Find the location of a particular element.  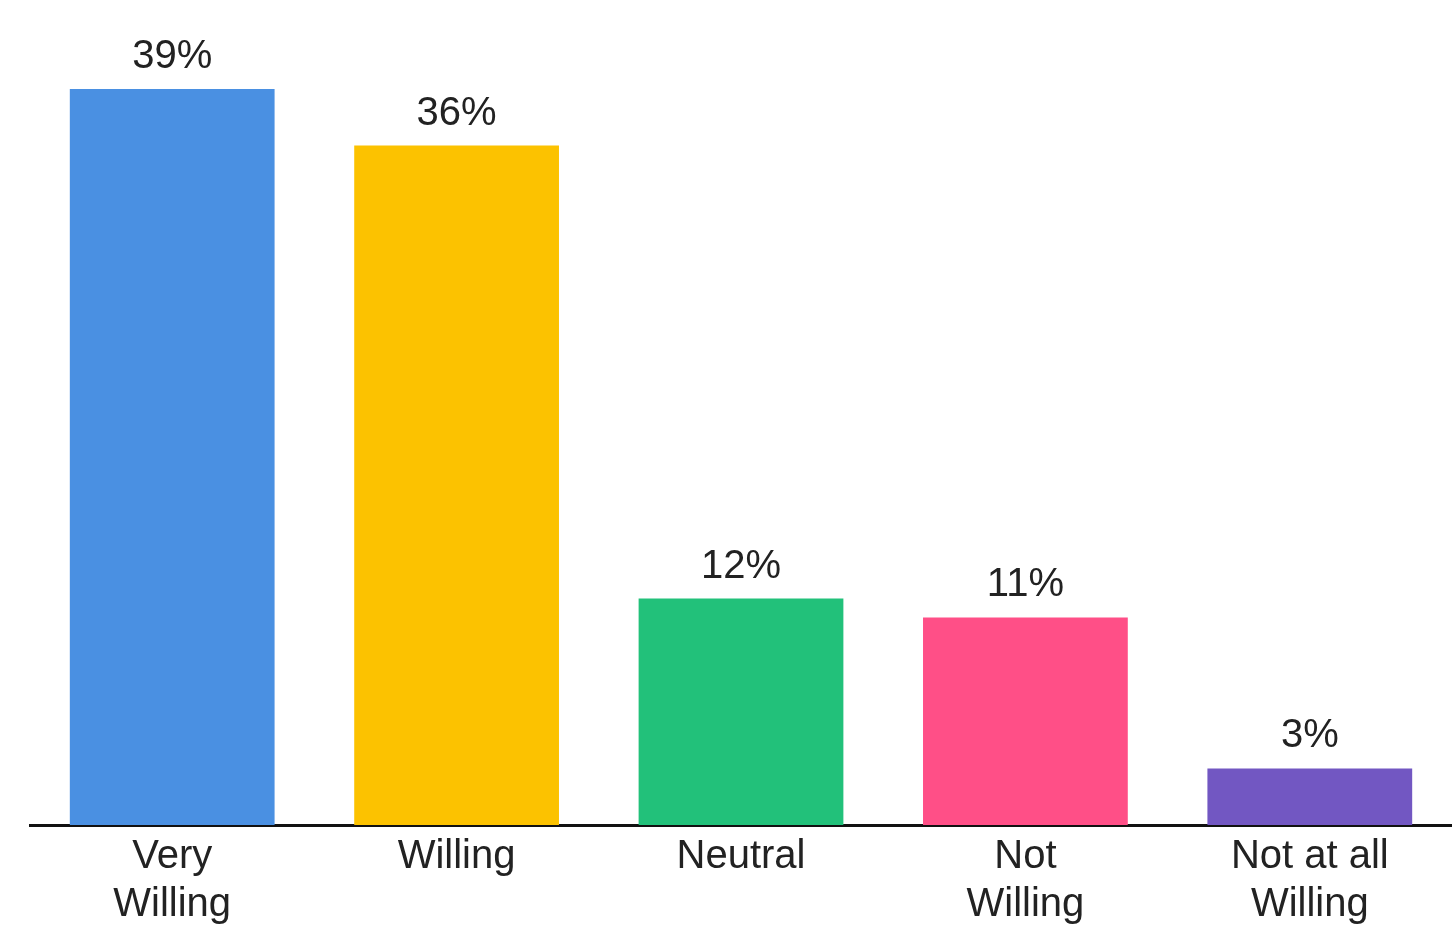

x-tick-label: Very Willing is located at coordinates (172, 878).